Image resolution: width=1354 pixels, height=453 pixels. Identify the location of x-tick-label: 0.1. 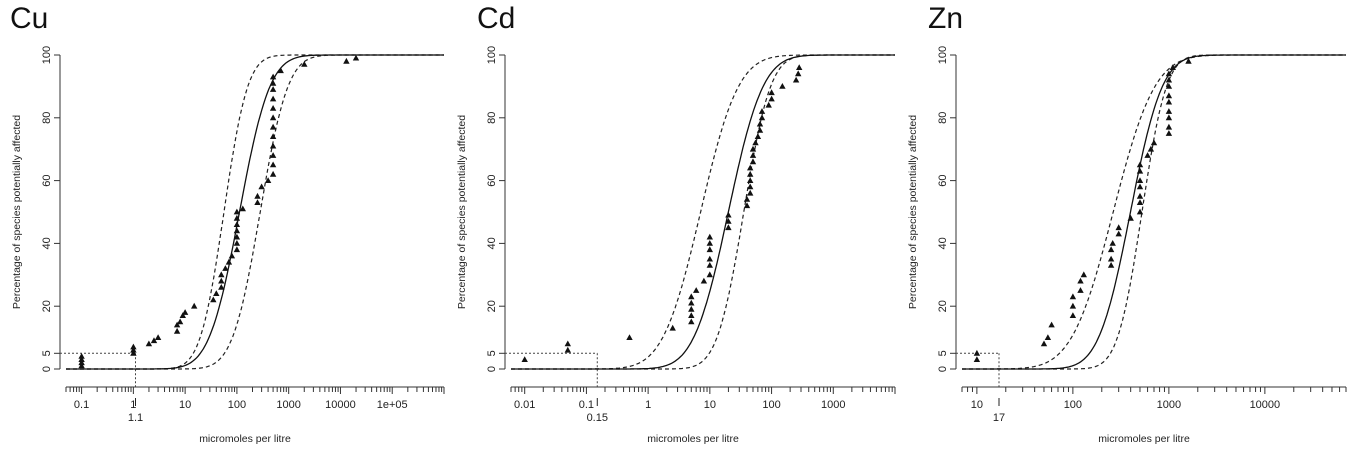
(81, 405).